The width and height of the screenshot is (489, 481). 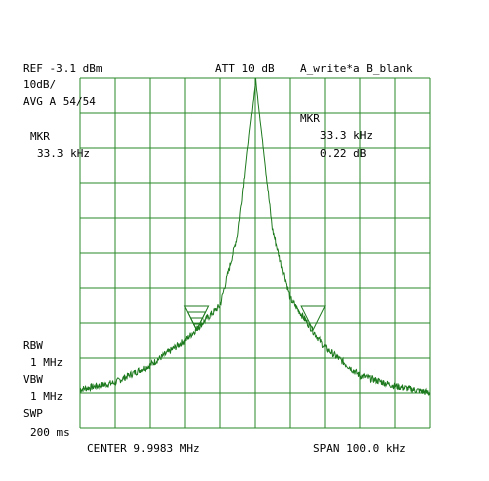 What do you see at coordinates (356, 68) in the screenshot?
I see `trace-mode-label: A_write*a B_blank` at bounding box center [356, 68].